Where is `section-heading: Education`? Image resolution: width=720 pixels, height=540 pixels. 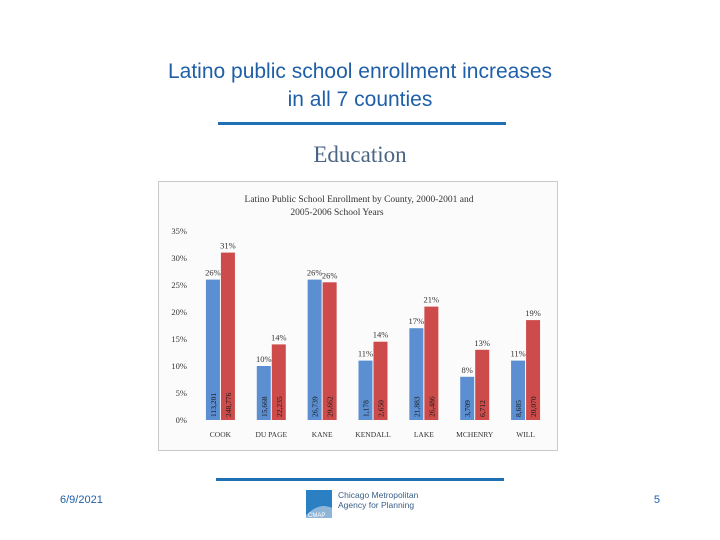
section-heading: Education is located at coordinates (360, 154).